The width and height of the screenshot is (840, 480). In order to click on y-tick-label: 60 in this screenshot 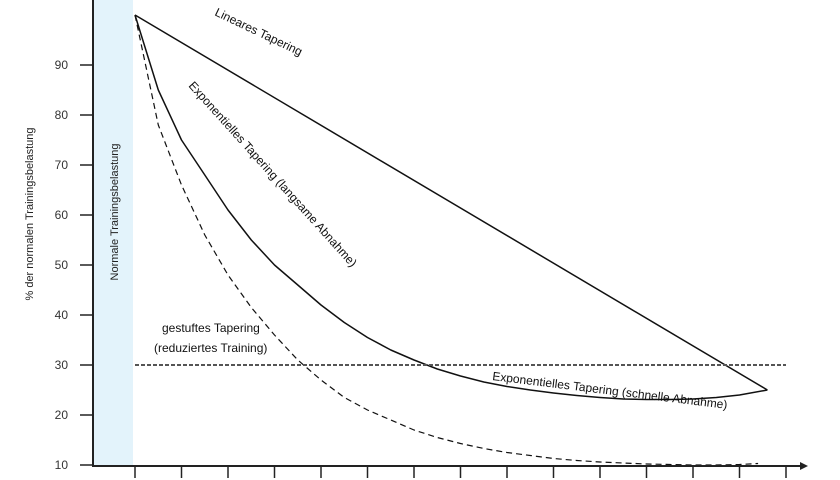, I will do `click(62, 215)`.